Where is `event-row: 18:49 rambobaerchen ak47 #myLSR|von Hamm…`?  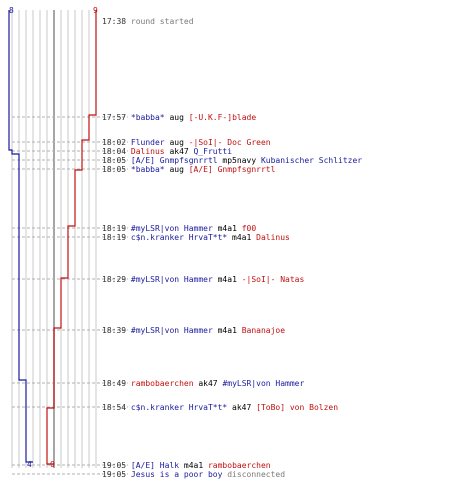
event-row: 18:49 rambobaerchen ak47 #myLSR|von Hamm… is located at coordinates (203, 383).